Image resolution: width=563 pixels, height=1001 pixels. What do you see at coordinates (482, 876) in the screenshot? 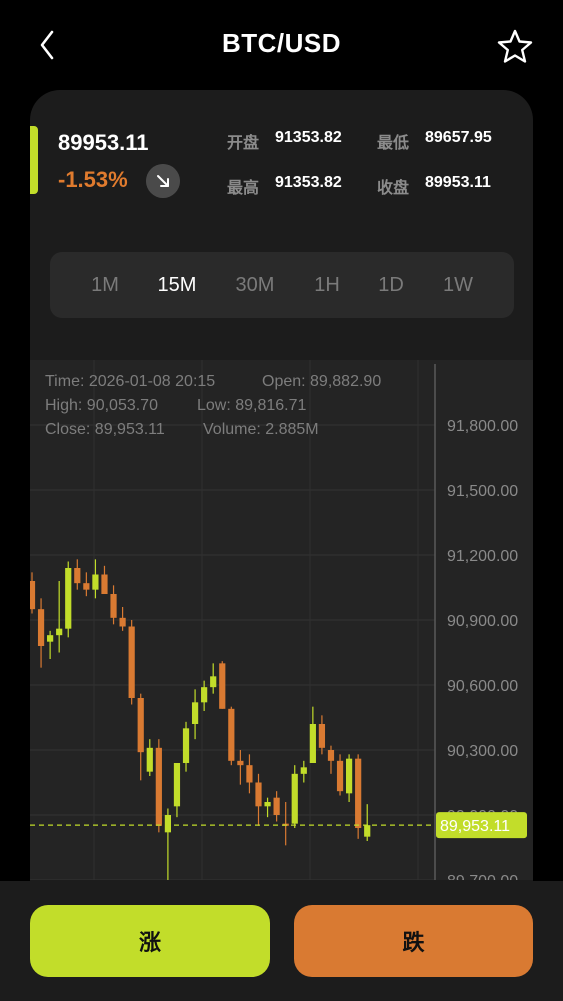
I see `y-tick-label: 89,700.00` at bounding box center [482, 876].